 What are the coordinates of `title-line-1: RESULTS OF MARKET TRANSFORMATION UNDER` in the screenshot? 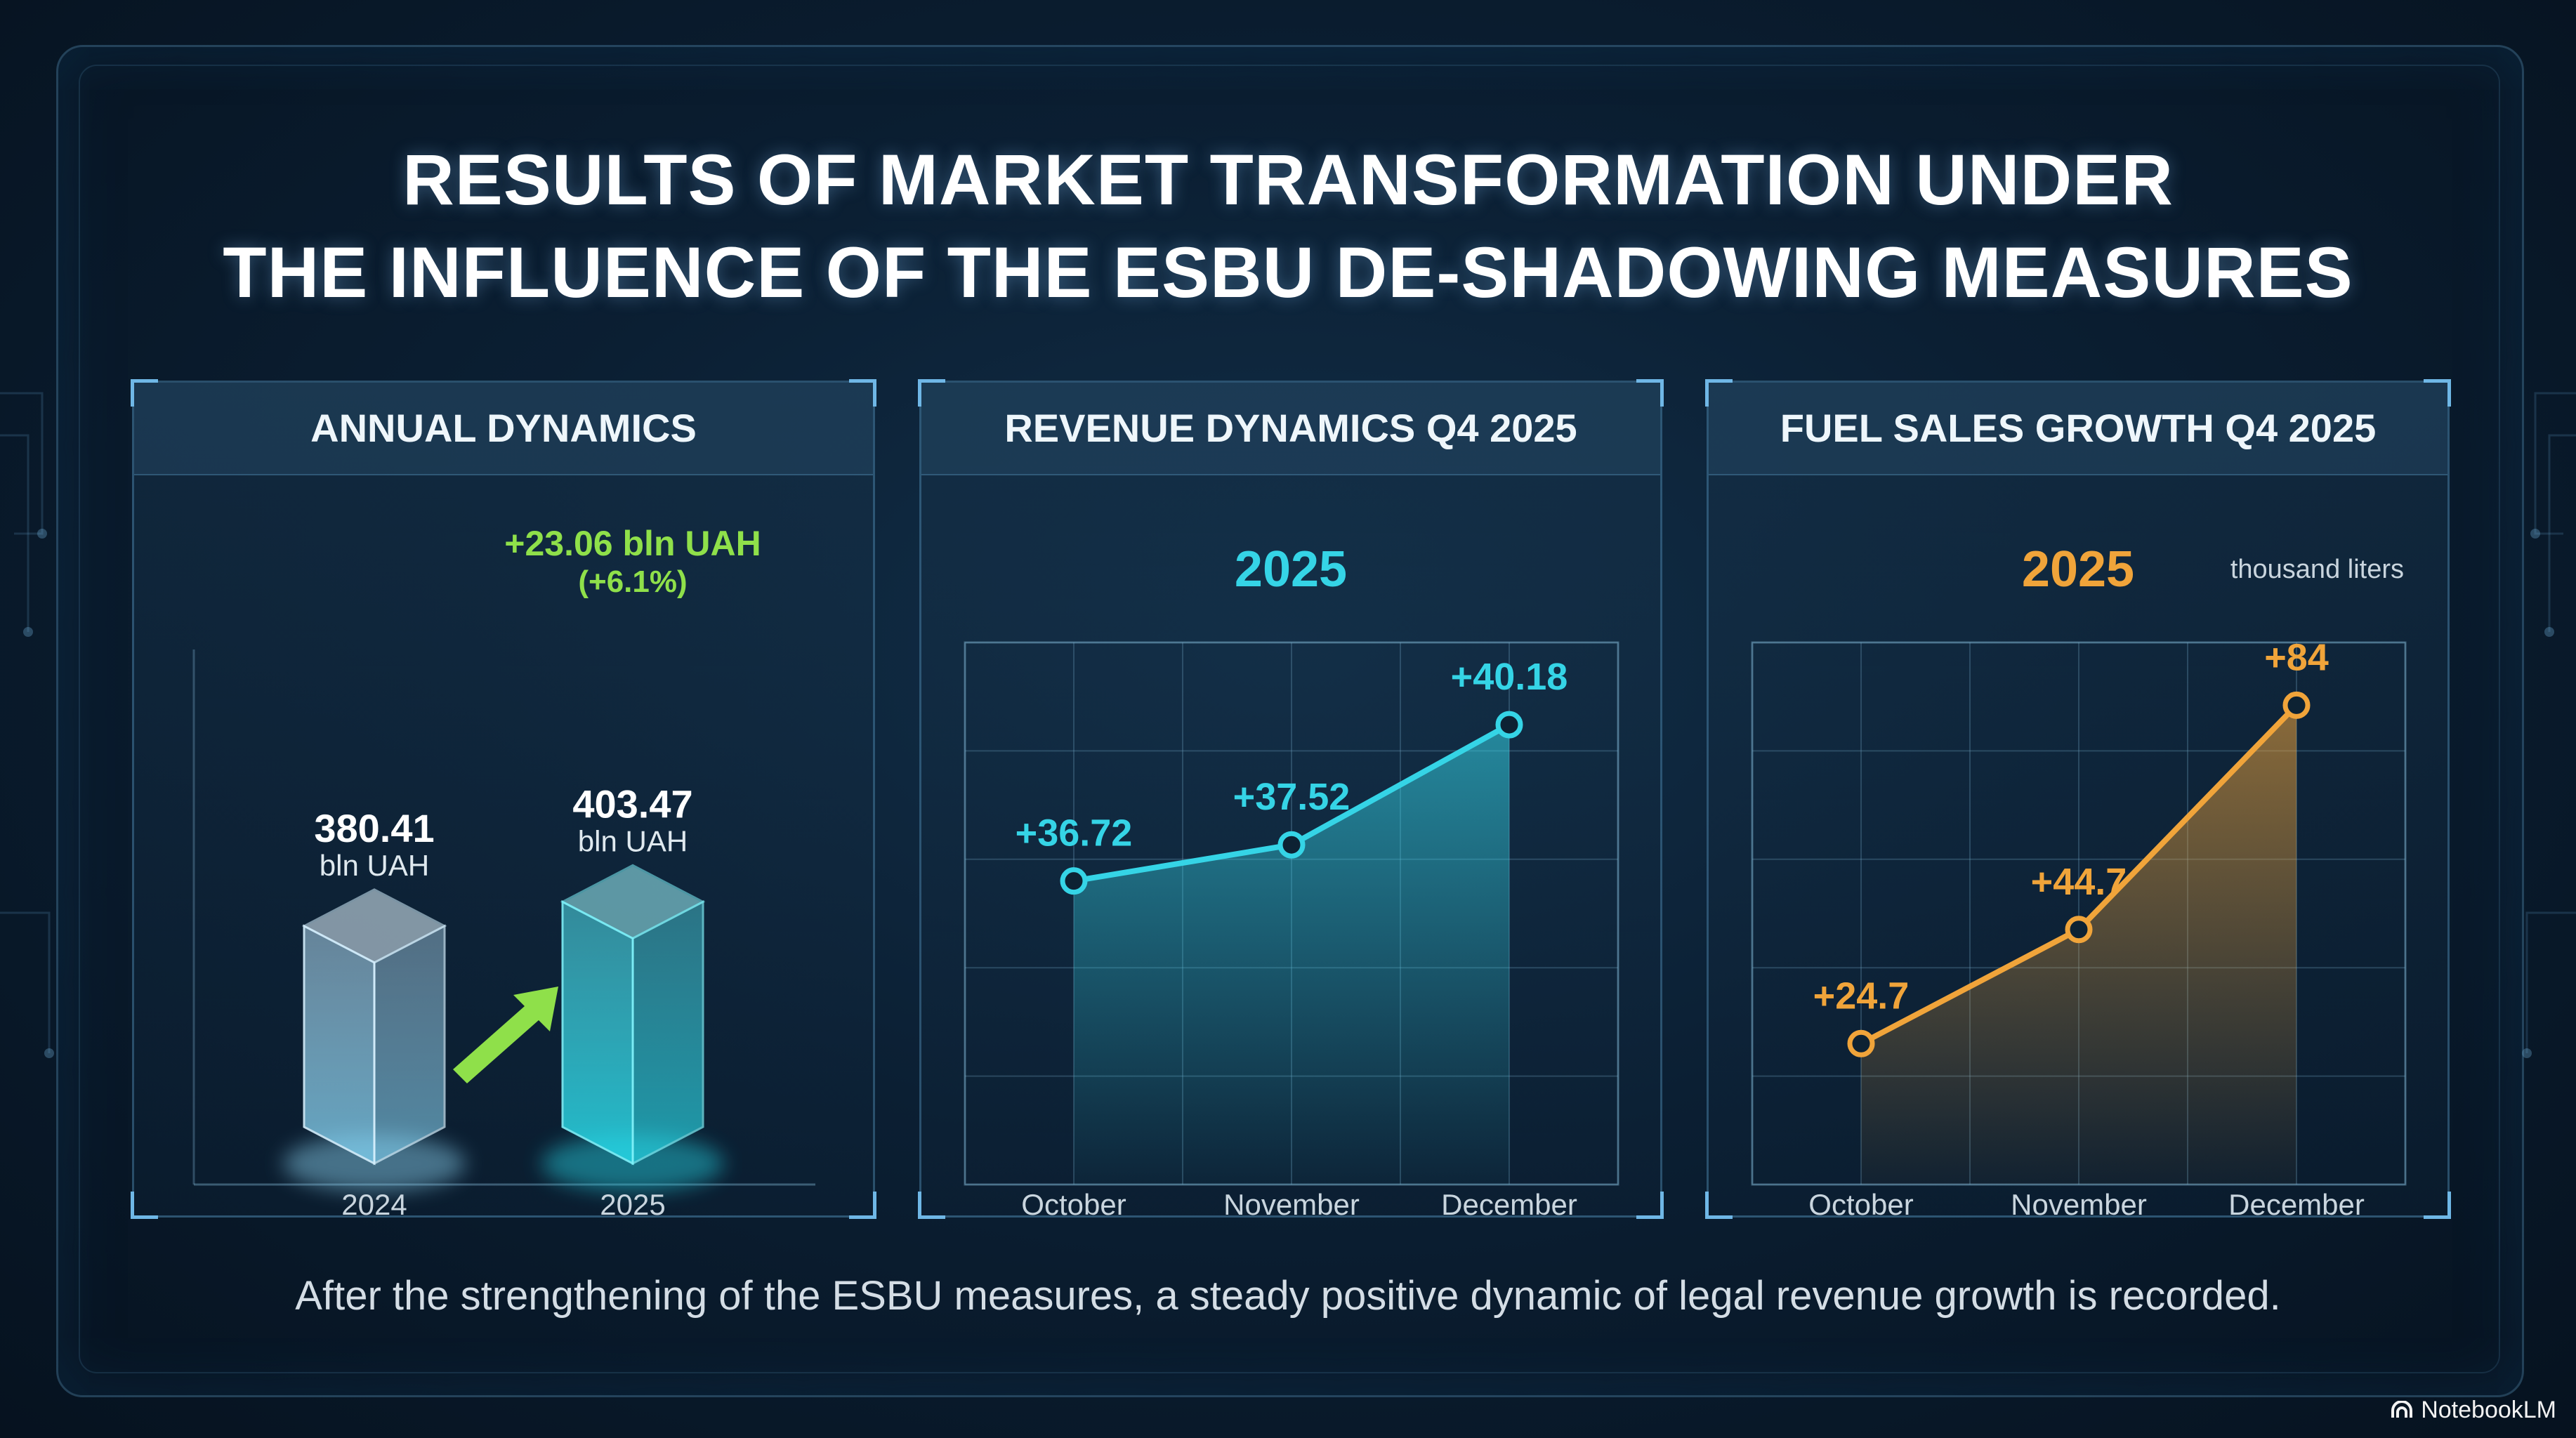 It's located at (1288, 180).